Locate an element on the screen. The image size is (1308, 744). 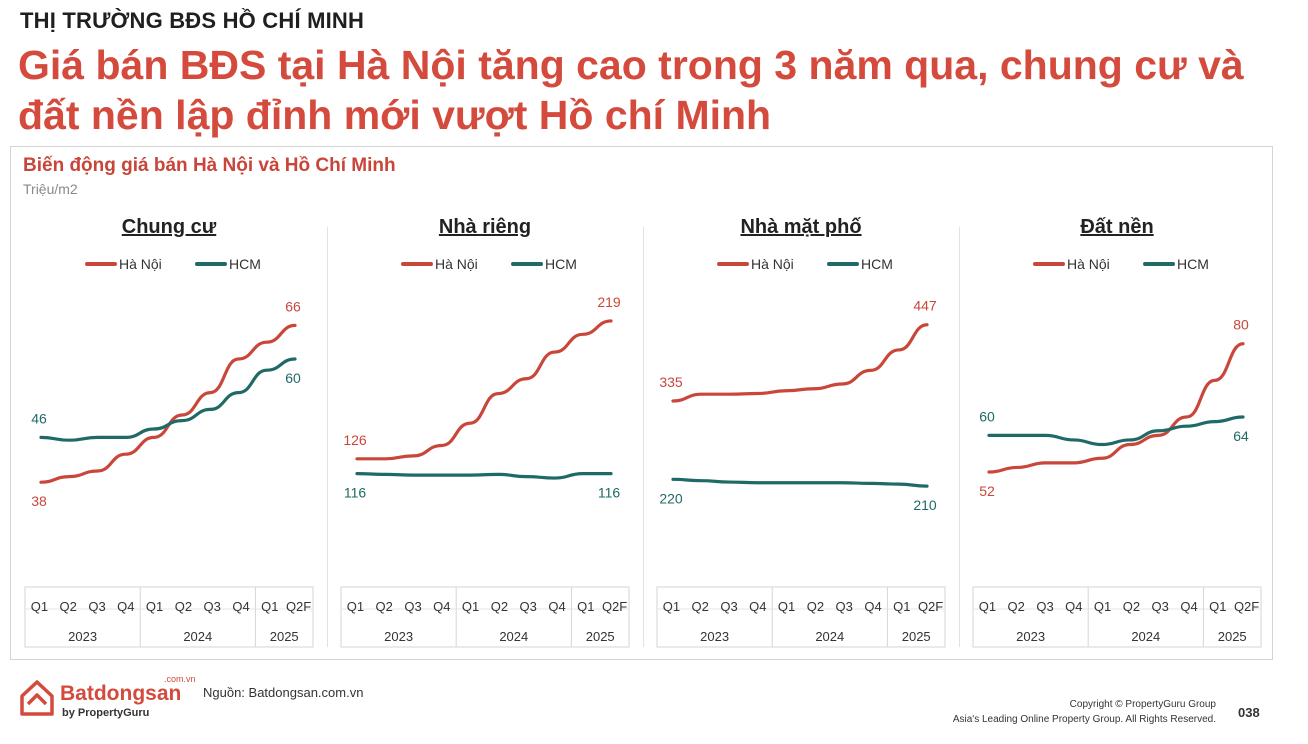
eyebrow: THỊ TRƯỜNG BĐS HỒ CHÍ MINH is located at coordinates (192, 20).